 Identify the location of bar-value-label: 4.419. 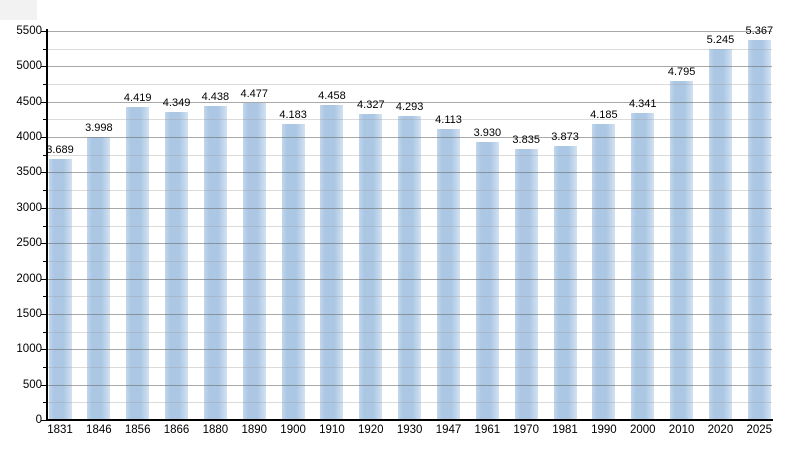
(137, 98).